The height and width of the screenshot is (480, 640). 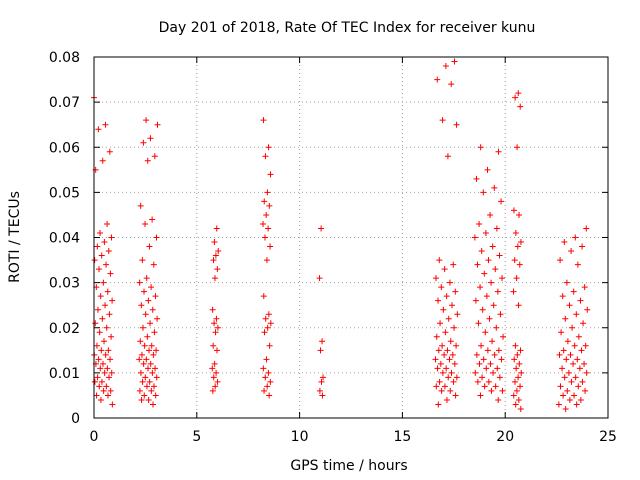 What do you see at coordinates (505, 437) in the screenshot?
I see `x-tick-label: 20` at bounding box center [505, 437].